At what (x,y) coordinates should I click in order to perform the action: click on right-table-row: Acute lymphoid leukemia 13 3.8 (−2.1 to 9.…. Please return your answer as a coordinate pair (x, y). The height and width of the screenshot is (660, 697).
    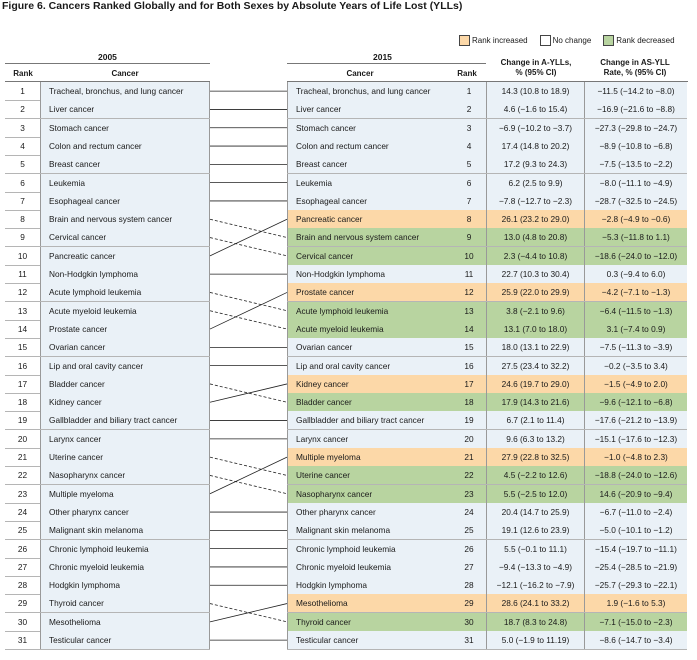
    Looking at the image, I should click on (487, 311).